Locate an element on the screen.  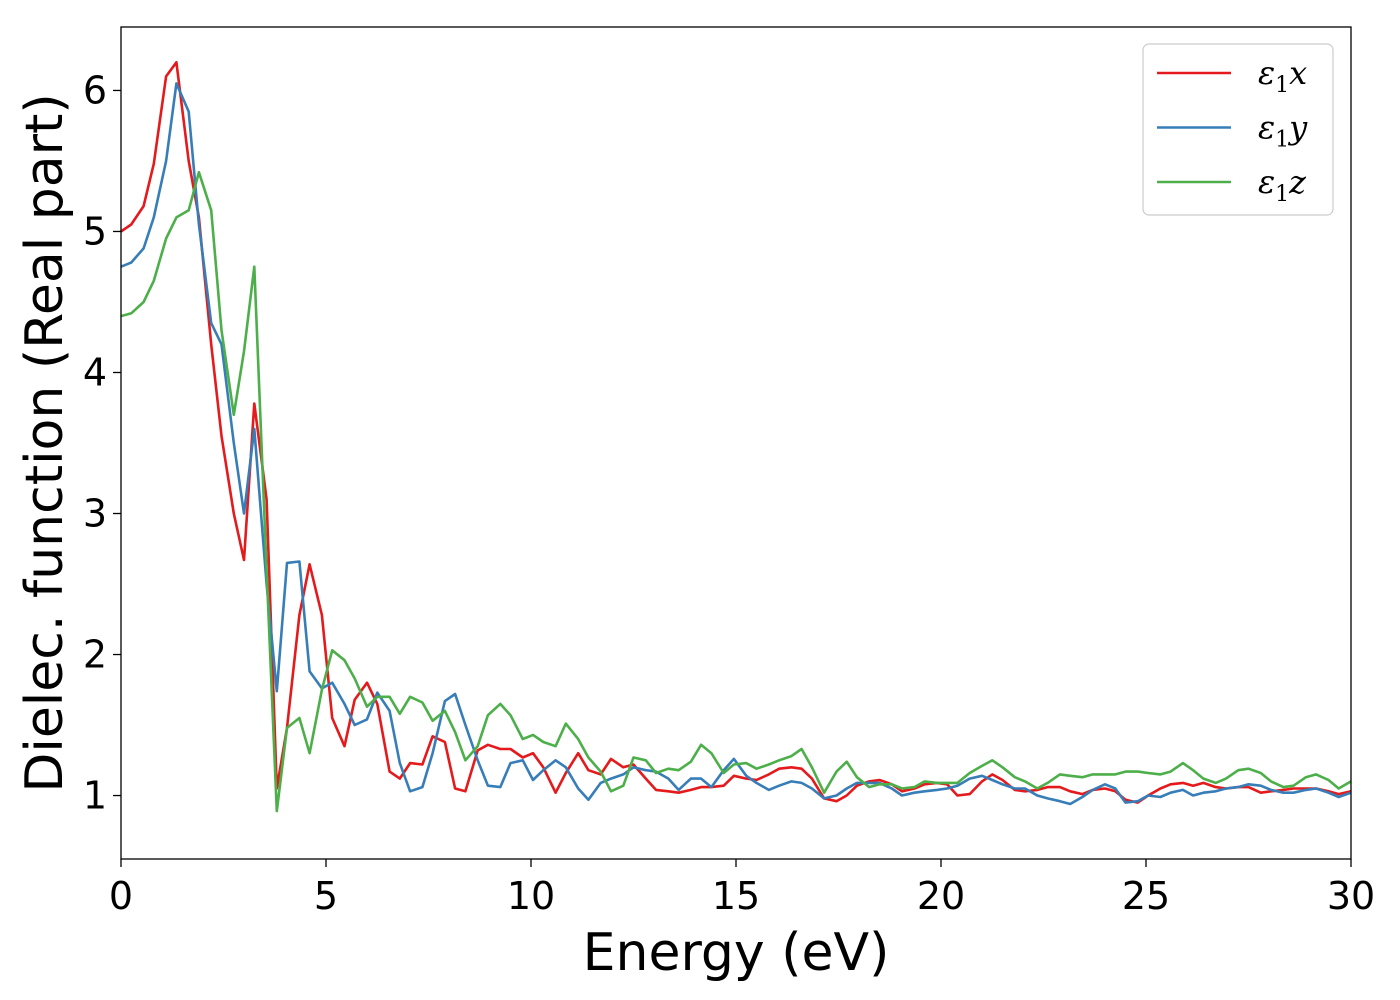
x-tick-label: 10 is located at coordinates (531, 896).